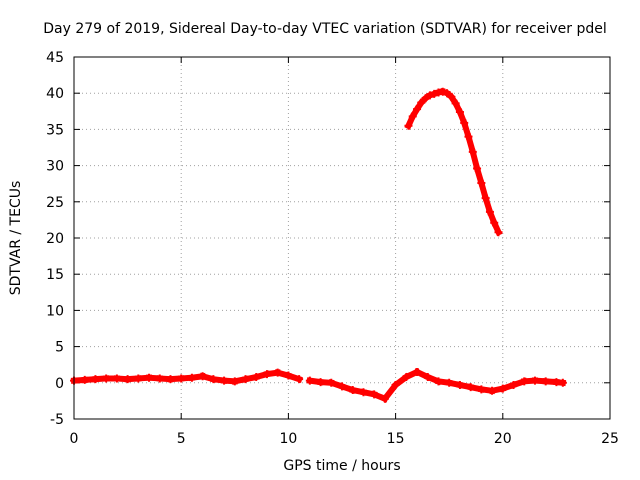 The height and width of the screenshot is (480, 640). I want to click on y-tick-label: -5, so click(57, 420).